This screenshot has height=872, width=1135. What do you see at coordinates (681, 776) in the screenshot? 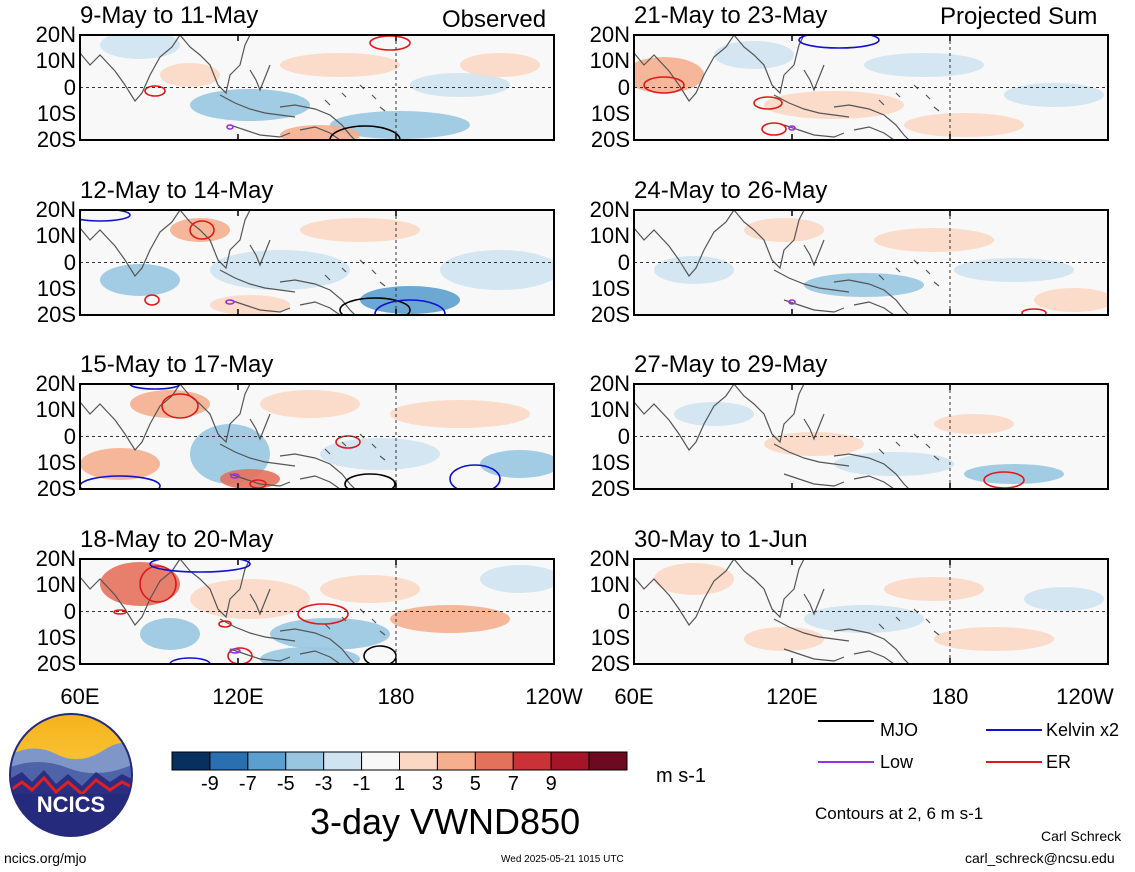
I see `colorbar-units: m s-1` at bounding box center [681, 776].